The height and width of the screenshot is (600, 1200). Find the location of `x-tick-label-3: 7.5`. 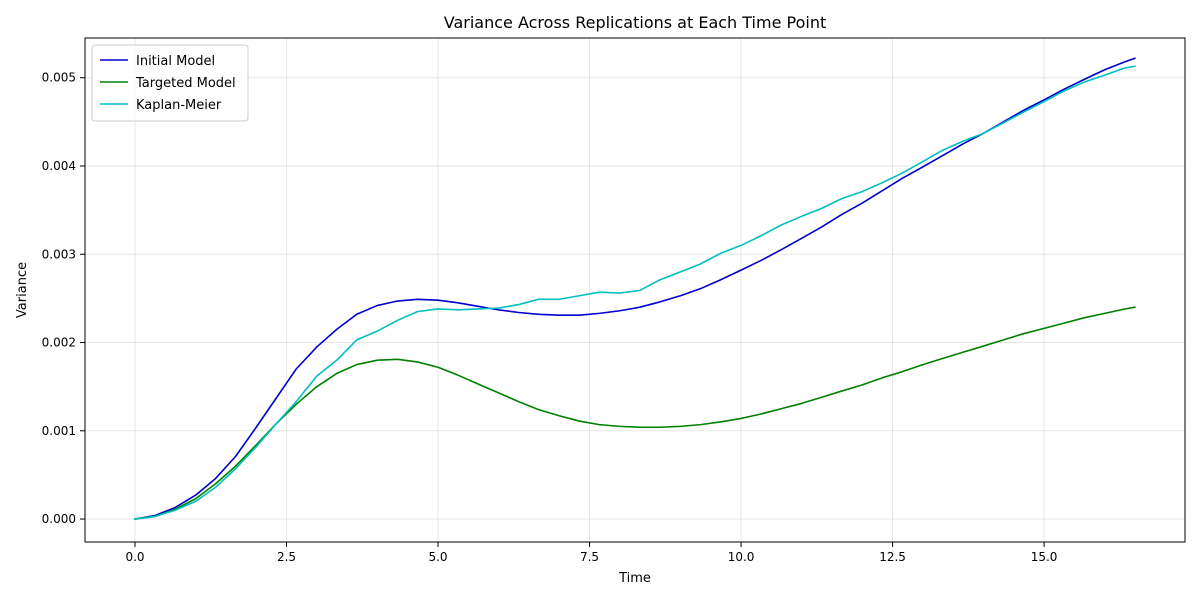

x-tick-label-3: 7.5 is located at coordinates (589, 557).